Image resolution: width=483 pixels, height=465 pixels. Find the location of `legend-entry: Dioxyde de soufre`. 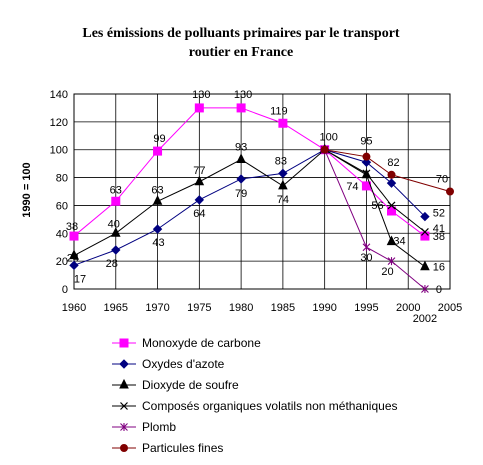

legend-entry: Dioxyde de soufre is located at coordinates (175, 385).